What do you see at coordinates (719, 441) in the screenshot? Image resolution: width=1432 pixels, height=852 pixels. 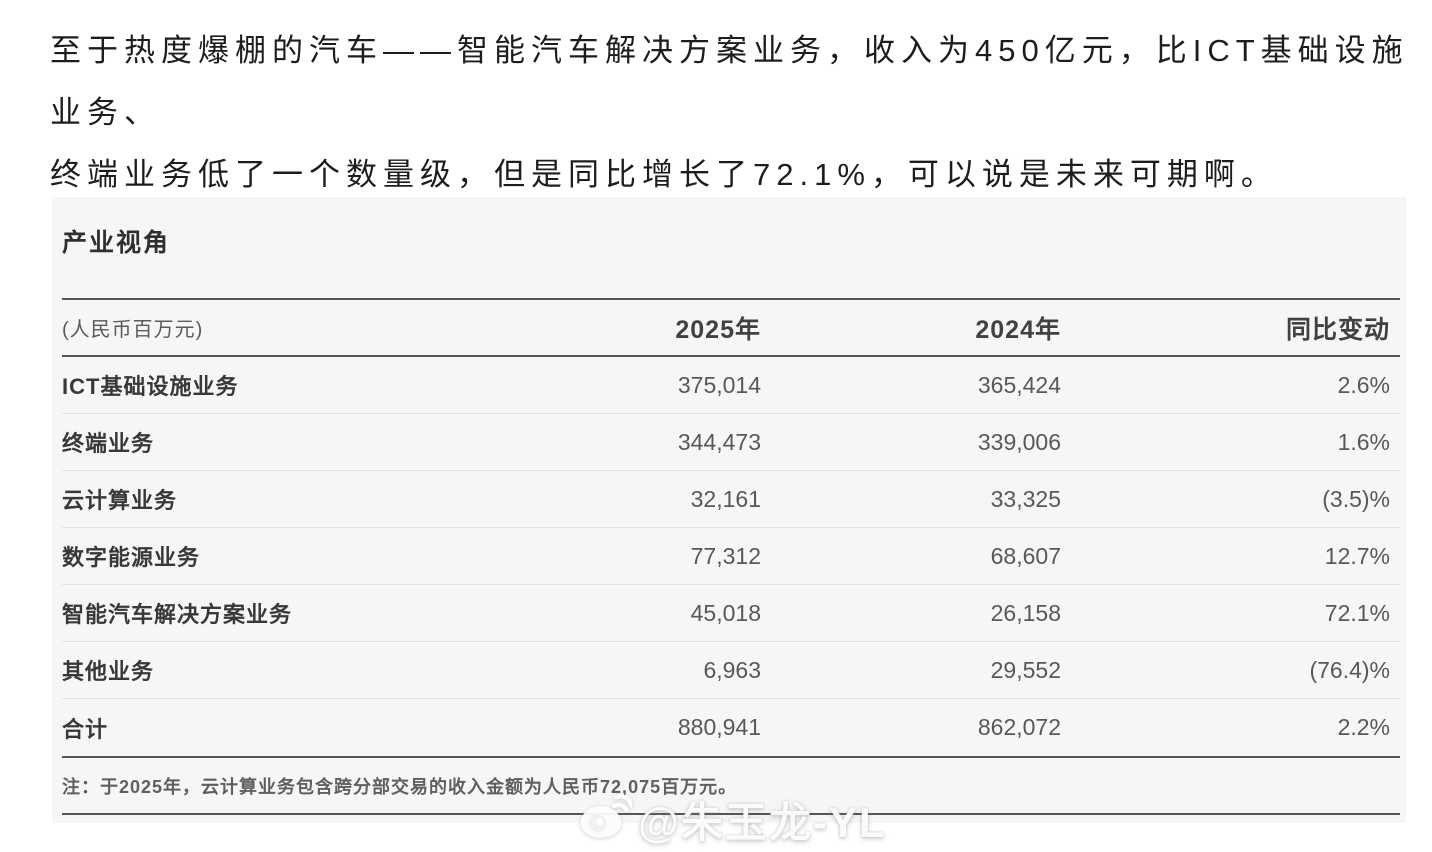 I see `row-value-2025: 344,473` at bounding box center [719, 441].